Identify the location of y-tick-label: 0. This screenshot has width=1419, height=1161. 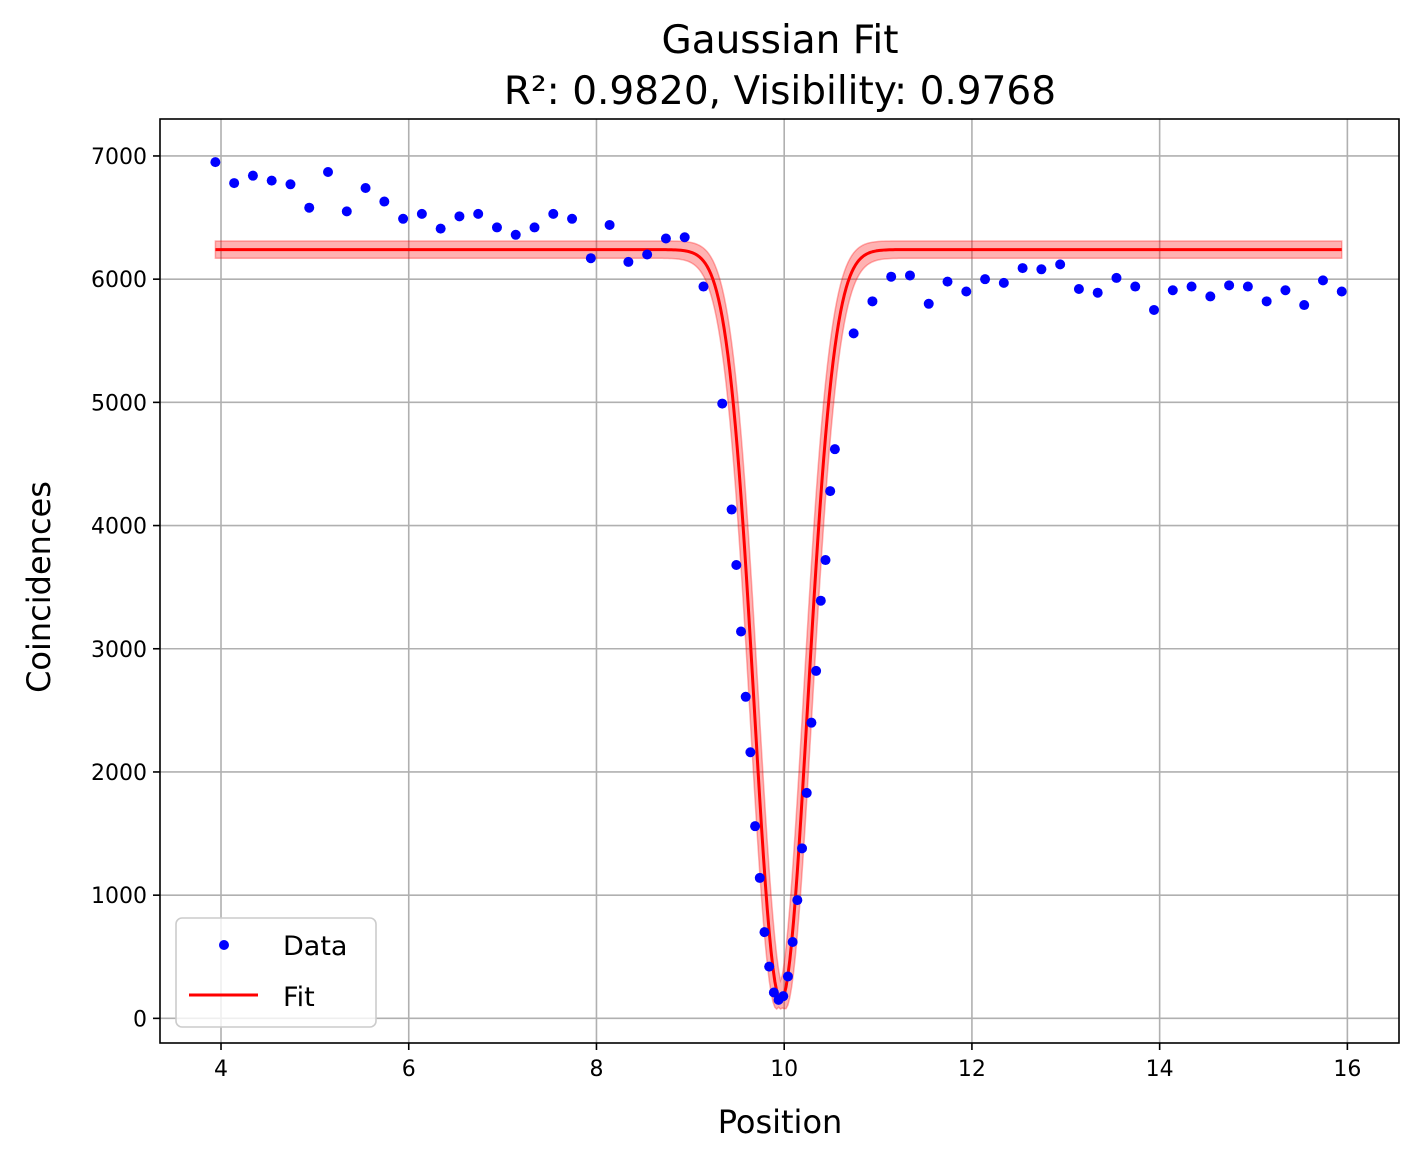
(140, 1019).